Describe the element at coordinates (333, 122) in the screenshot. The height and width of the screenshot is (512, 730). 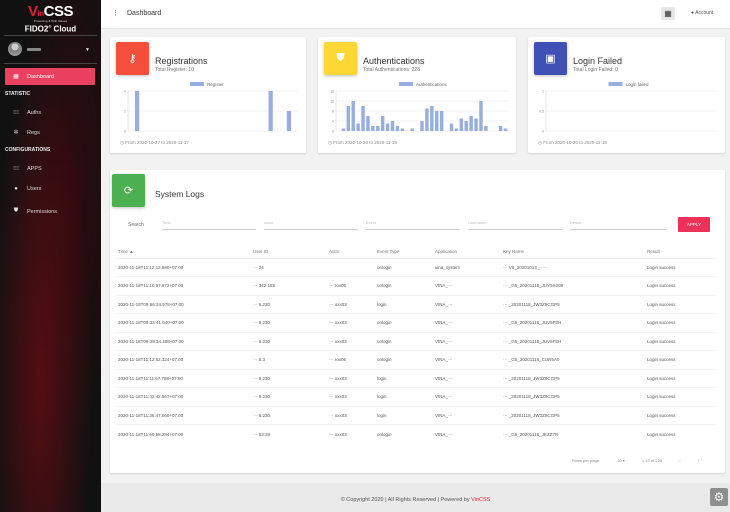
I see `y-tick-label: 4` at that location.